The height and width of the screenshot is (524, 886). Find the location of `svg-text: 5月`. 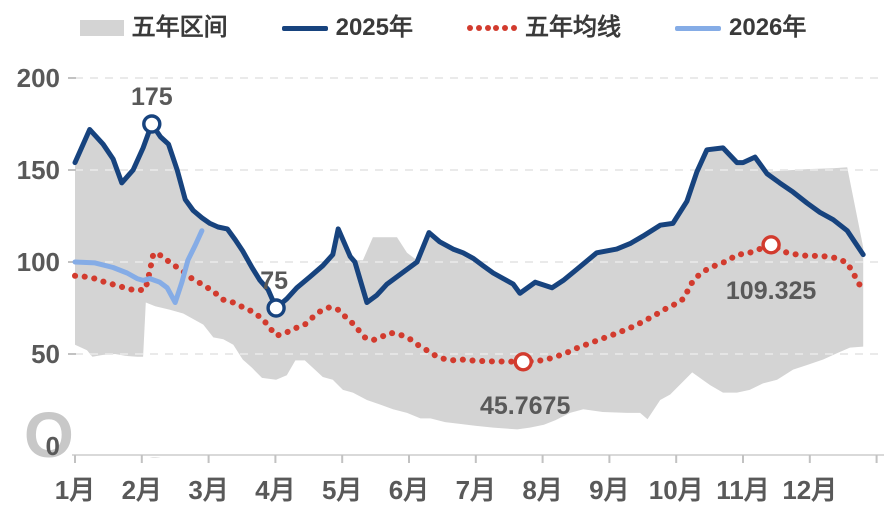

svg-text: 5月 is located at coordinates (342, 490).